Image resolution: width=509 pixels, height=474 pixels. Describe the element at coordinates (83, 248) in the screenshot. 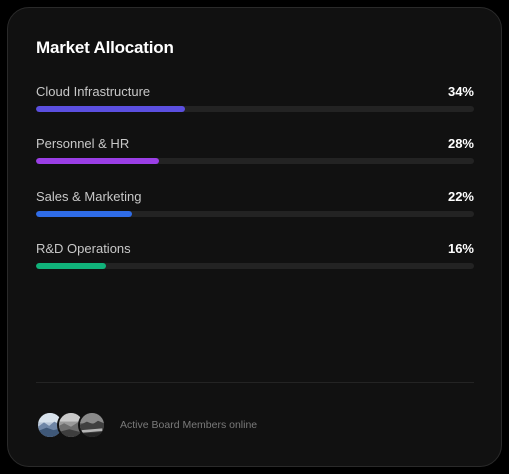

I see `allocation-label: R&D Operations` at that location.